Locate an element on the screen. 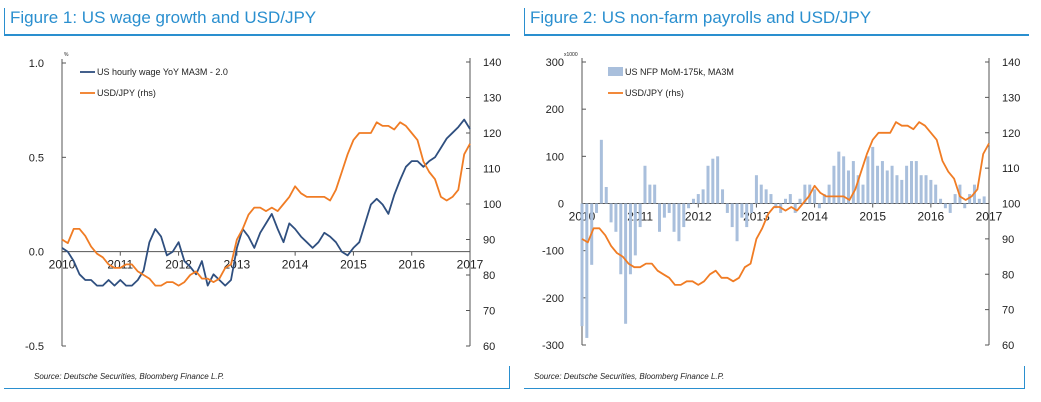 Image resolution: width=1041 pixels, height=402 pixels. figure-1-title: Figure 1: US wage growth and USD/JPY is located at coordinates (163, 17).